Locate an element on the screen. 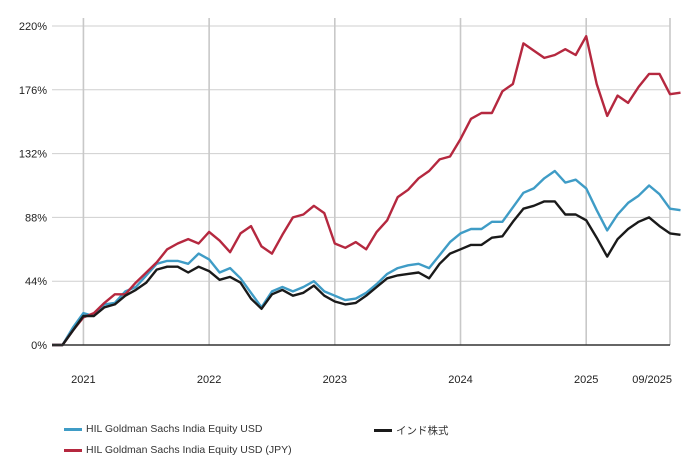 The height and width of the screenshot is (461, 694). y-tick-label: 44% is located at coordinates (36, 282).